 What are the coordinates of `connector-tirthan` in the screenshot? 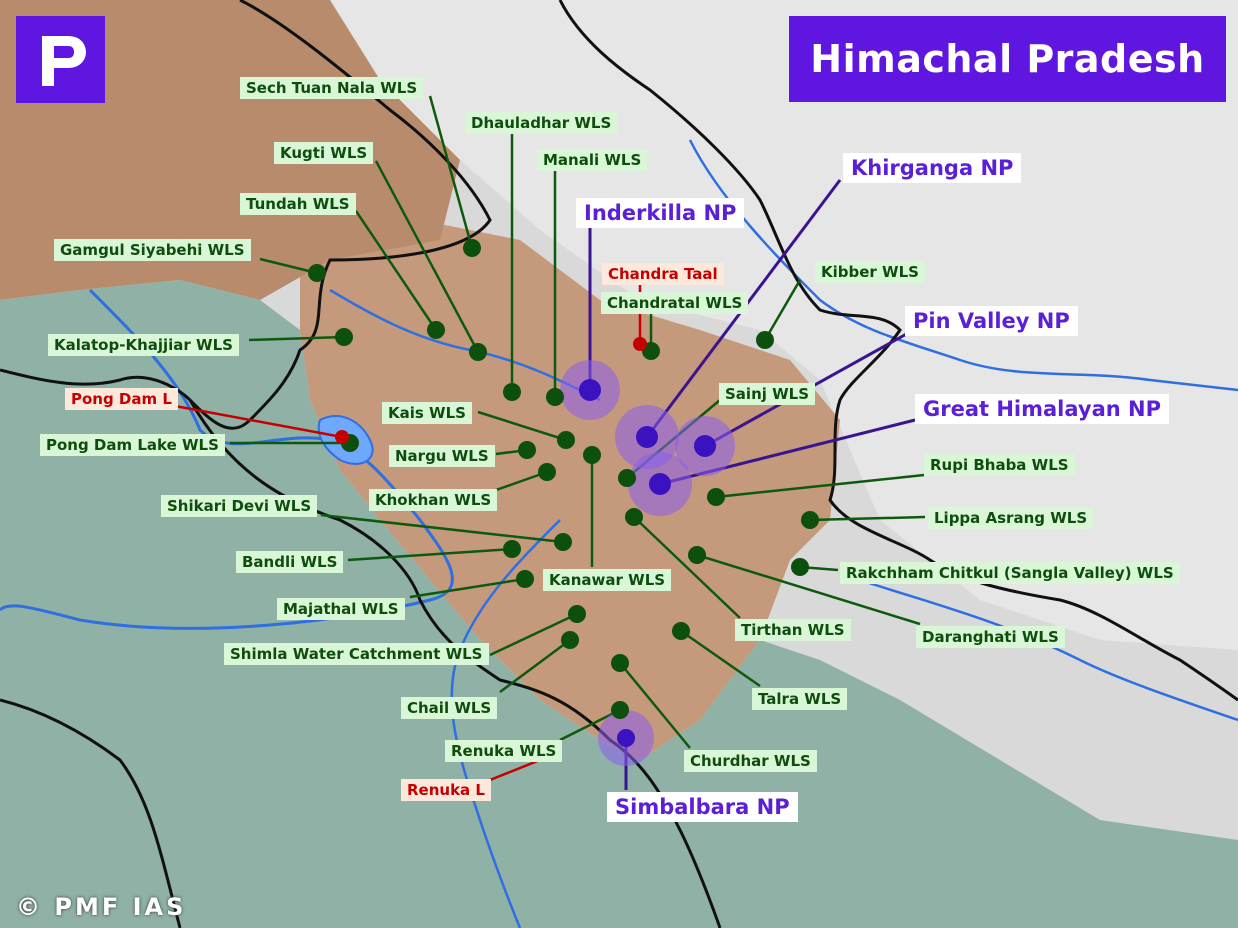 It's located at (687, 567).